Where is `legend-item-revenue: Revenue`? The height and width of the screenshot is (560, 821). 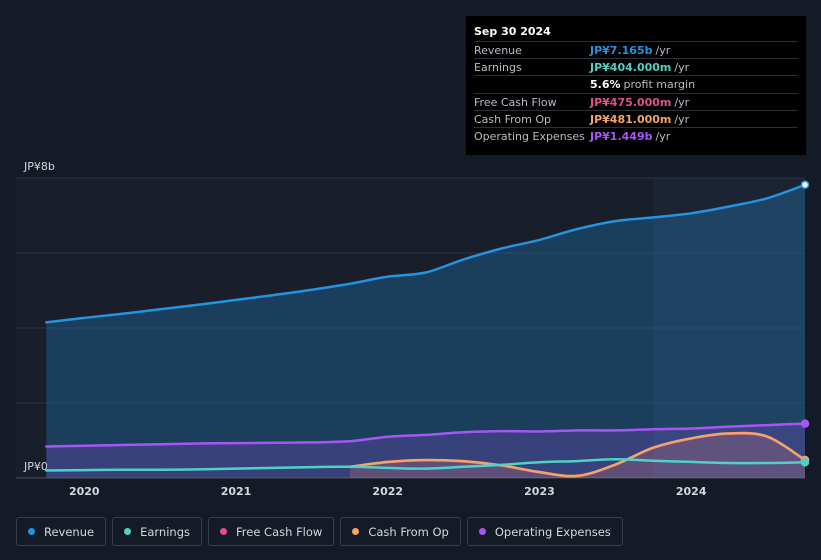 legend-item-revenue: Revenue is located at coordinates (61, 531).